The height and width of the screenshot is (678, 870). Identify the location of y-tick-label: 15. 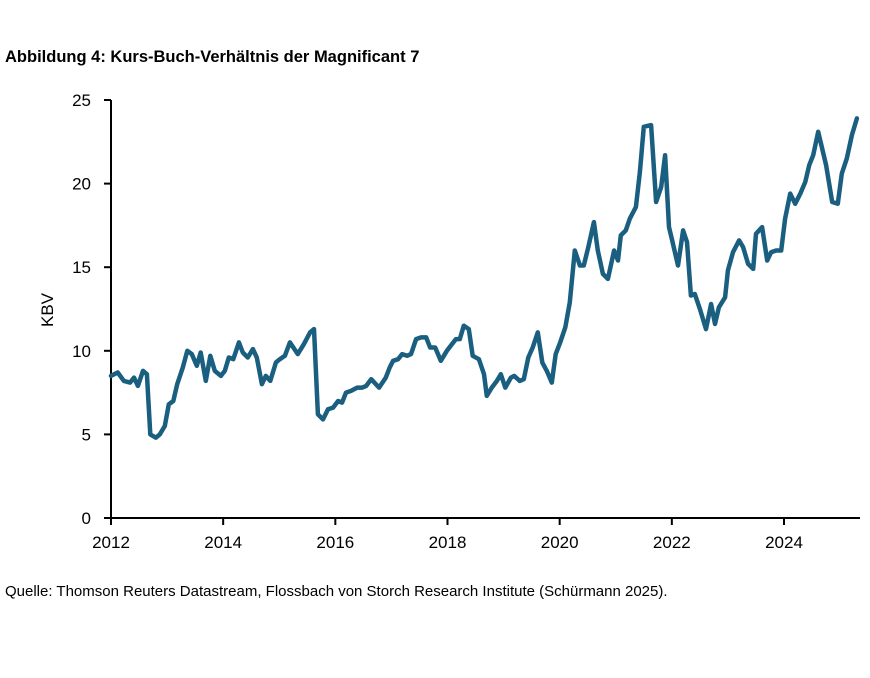
(81, 267).